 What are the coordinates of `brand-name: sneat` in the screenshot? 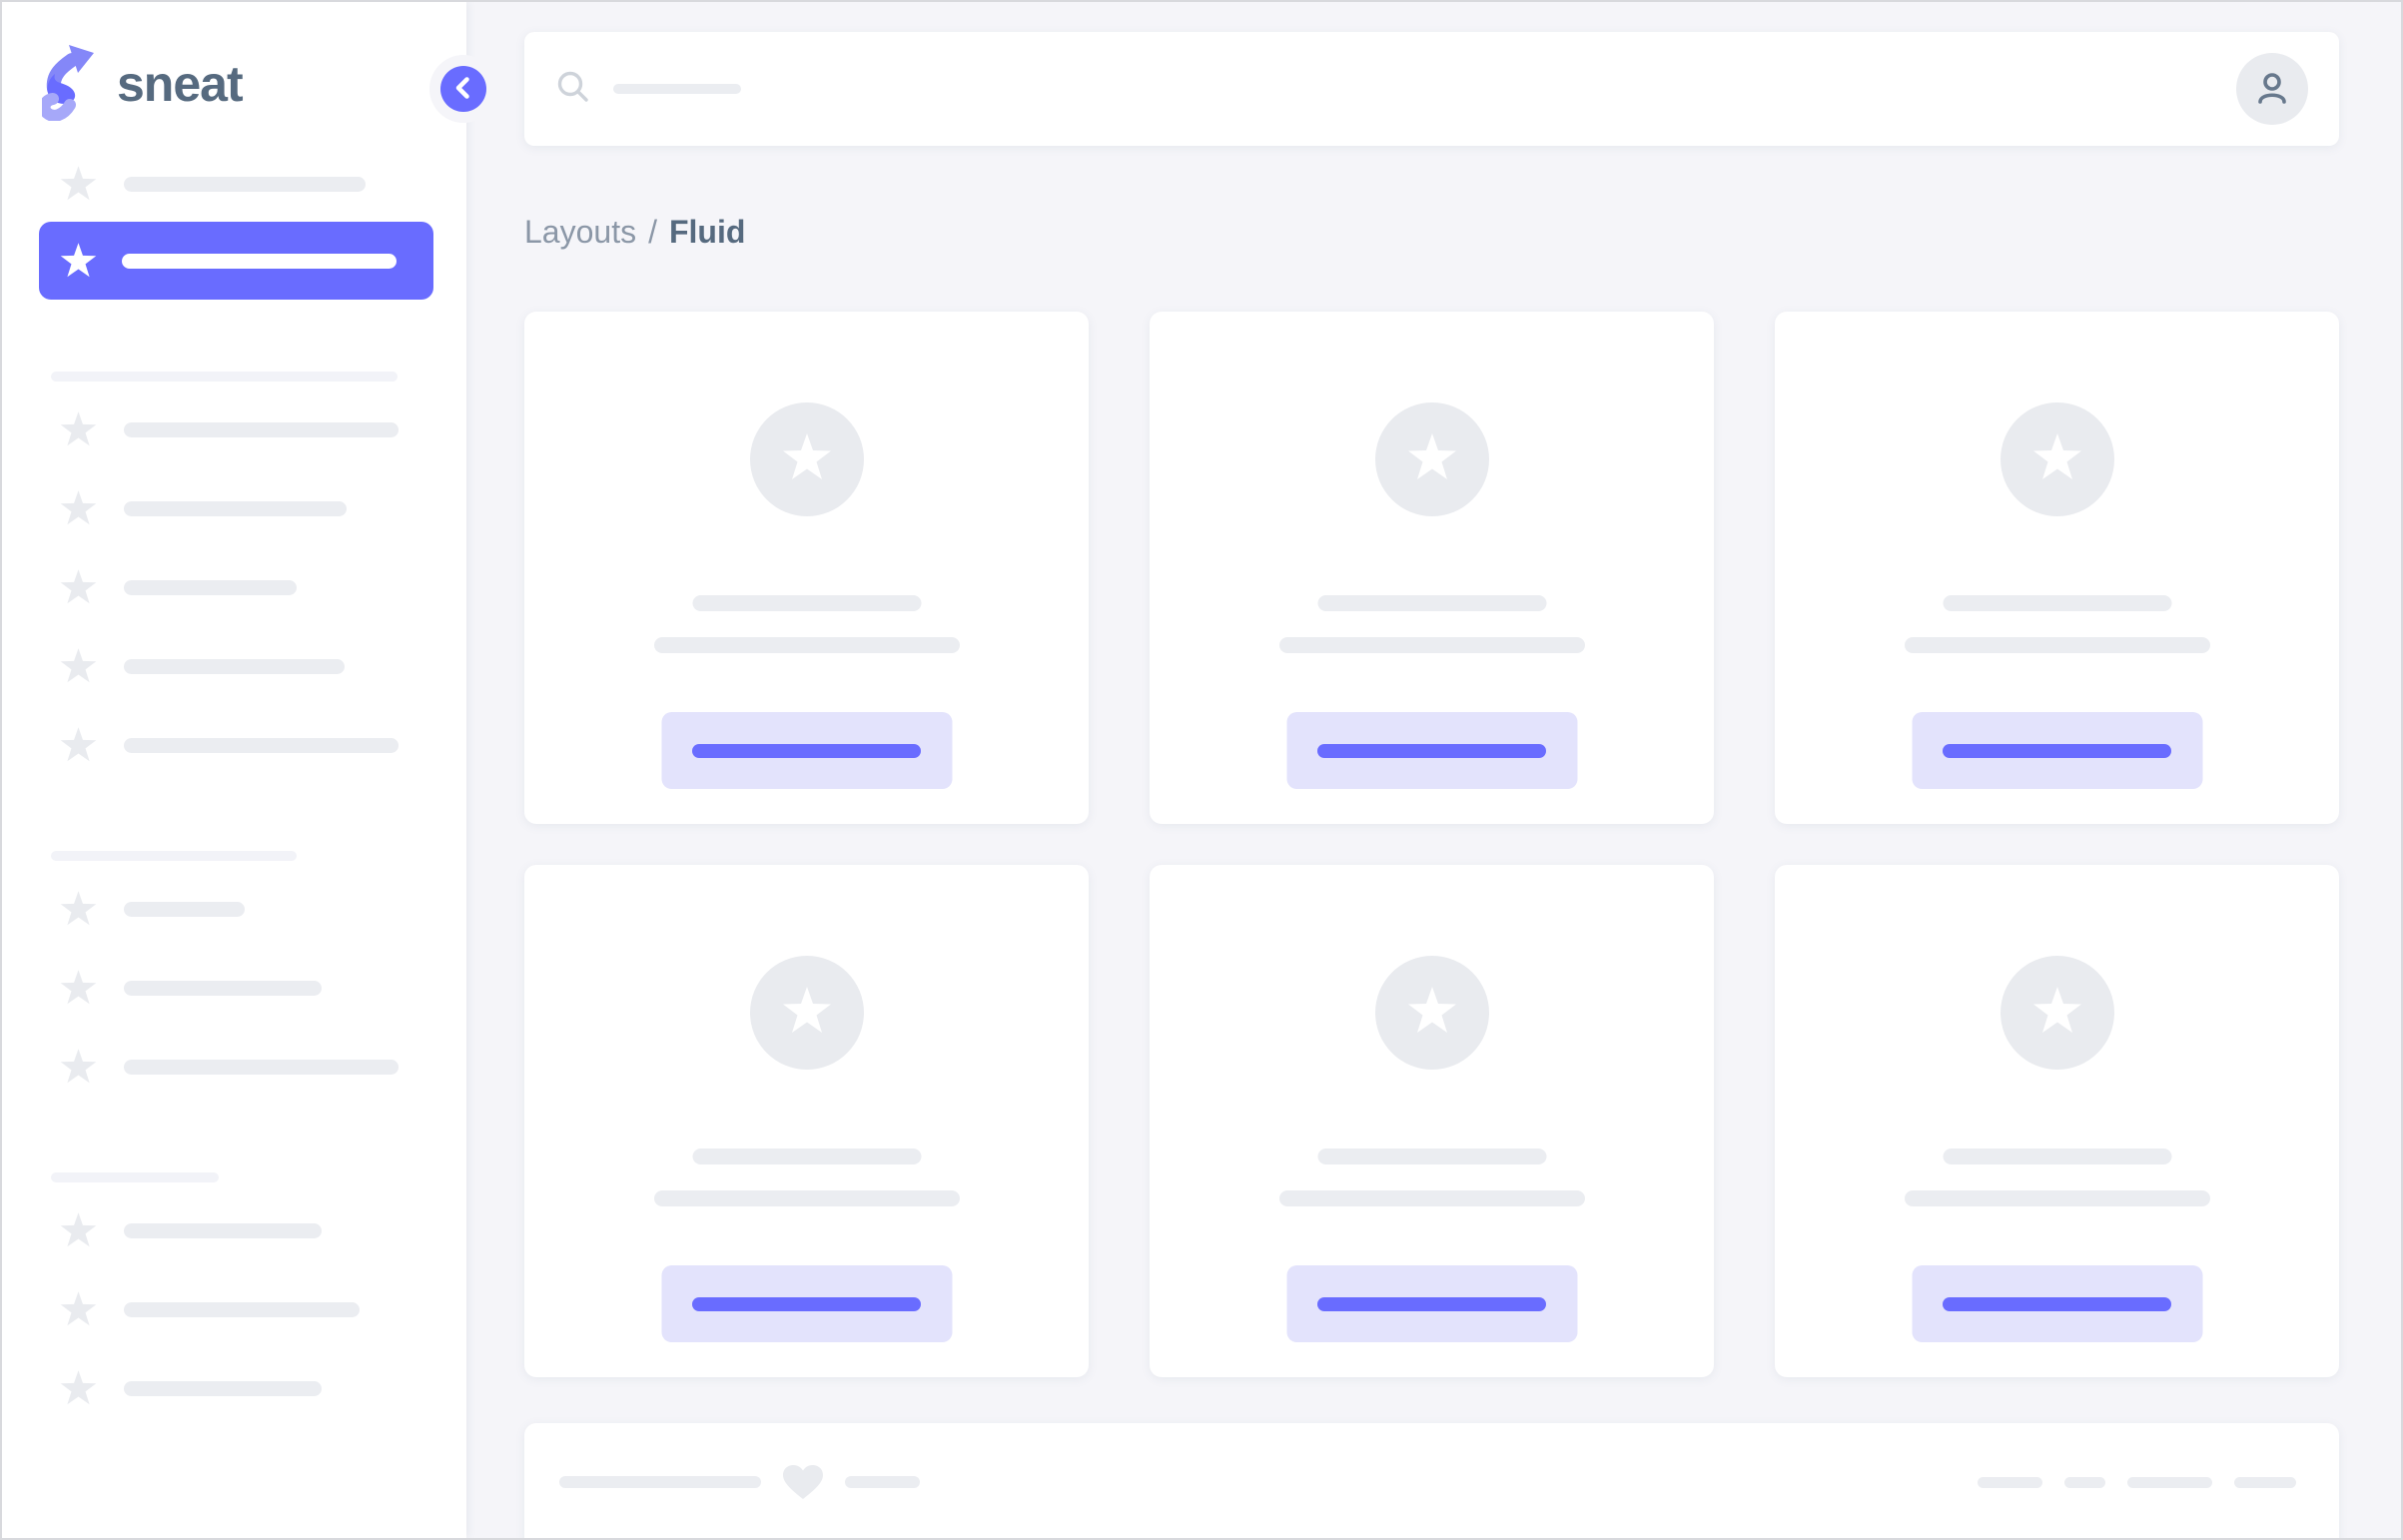 It's located at (180, 84).